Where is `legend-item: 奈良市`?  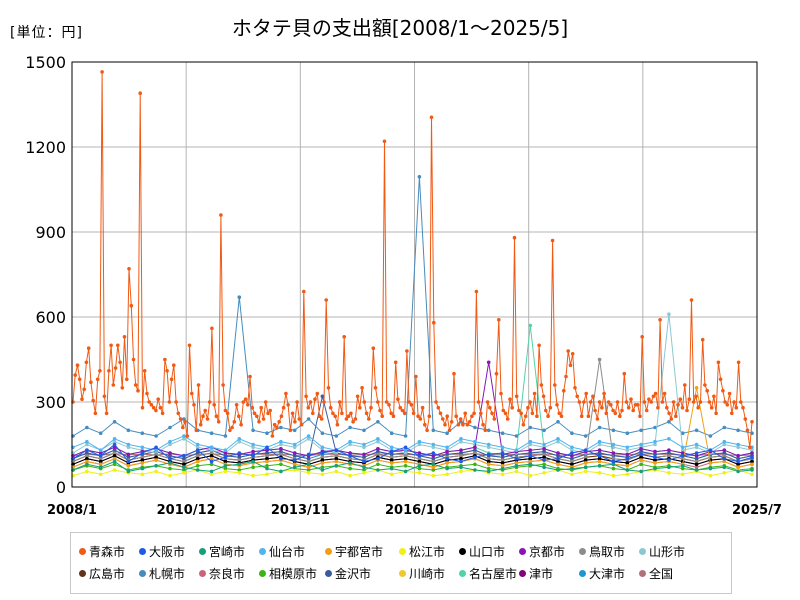
legend-item: 奈良市 is located at coordinates (222, 573).